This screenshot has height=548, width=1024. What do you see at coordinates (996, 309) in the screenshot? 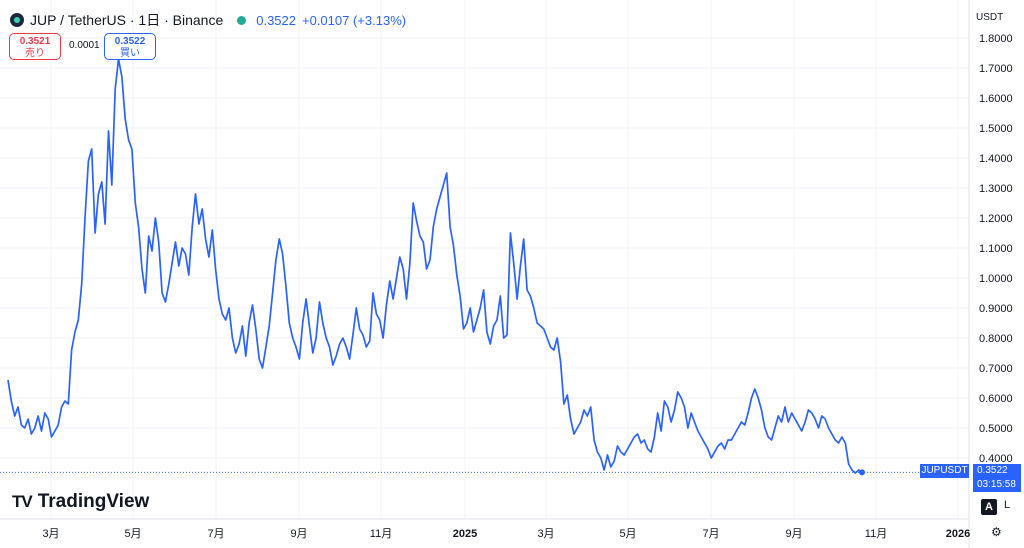
I see `price-tick-label: 0.9000` at bounding box center [996, 309].